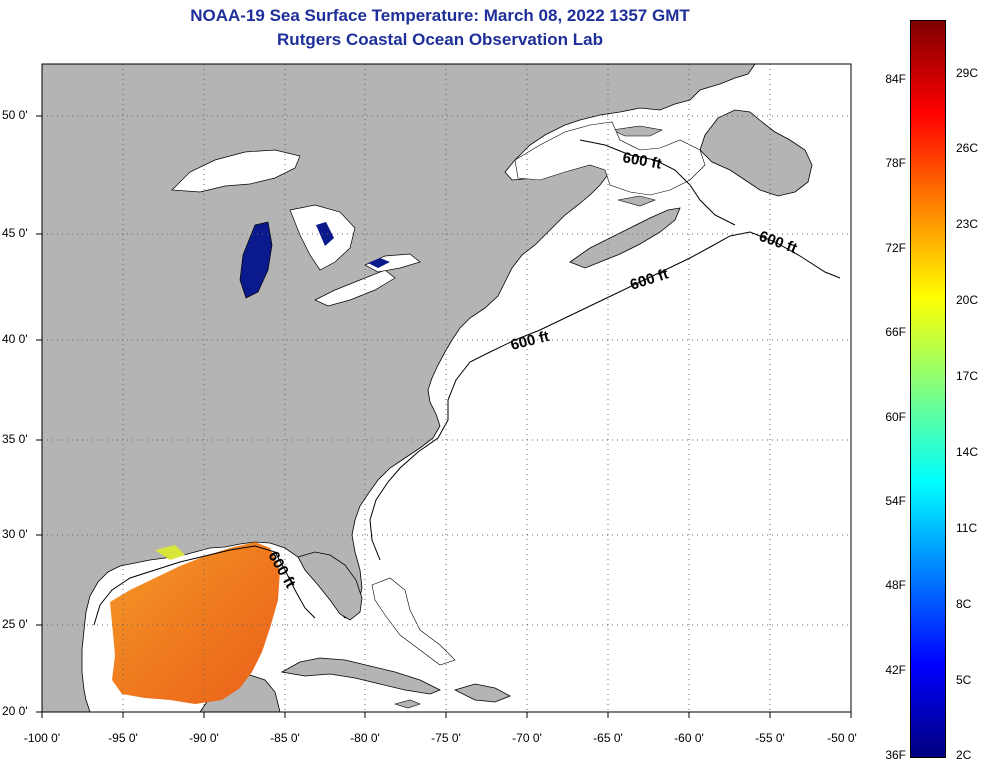  Describe the element at coordinates (642, 161) in the screenshot. I see `isobath-label: 600 ft` at that location.